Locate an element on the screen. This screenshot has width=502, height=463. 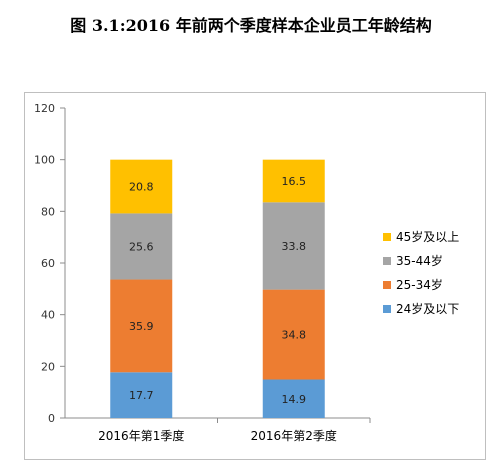
y-tick-label: 40 is located at coordinates (48, 315).